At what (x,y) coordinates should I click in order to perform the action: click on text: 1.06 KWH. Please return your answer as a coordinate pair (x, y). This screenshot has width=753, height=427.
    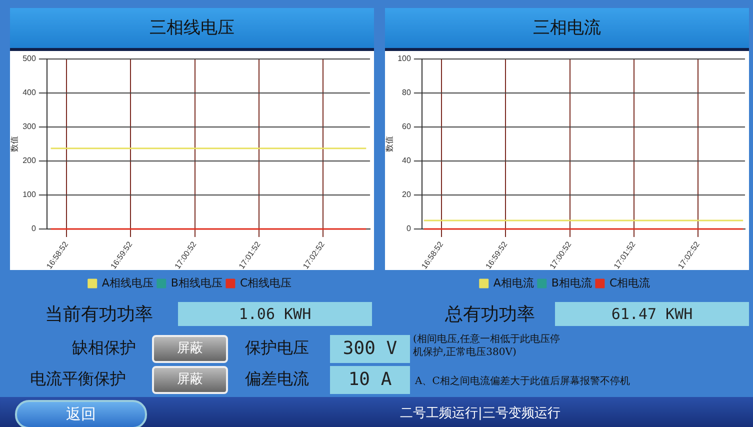
    Looking at the image, I should click on (275, 314).